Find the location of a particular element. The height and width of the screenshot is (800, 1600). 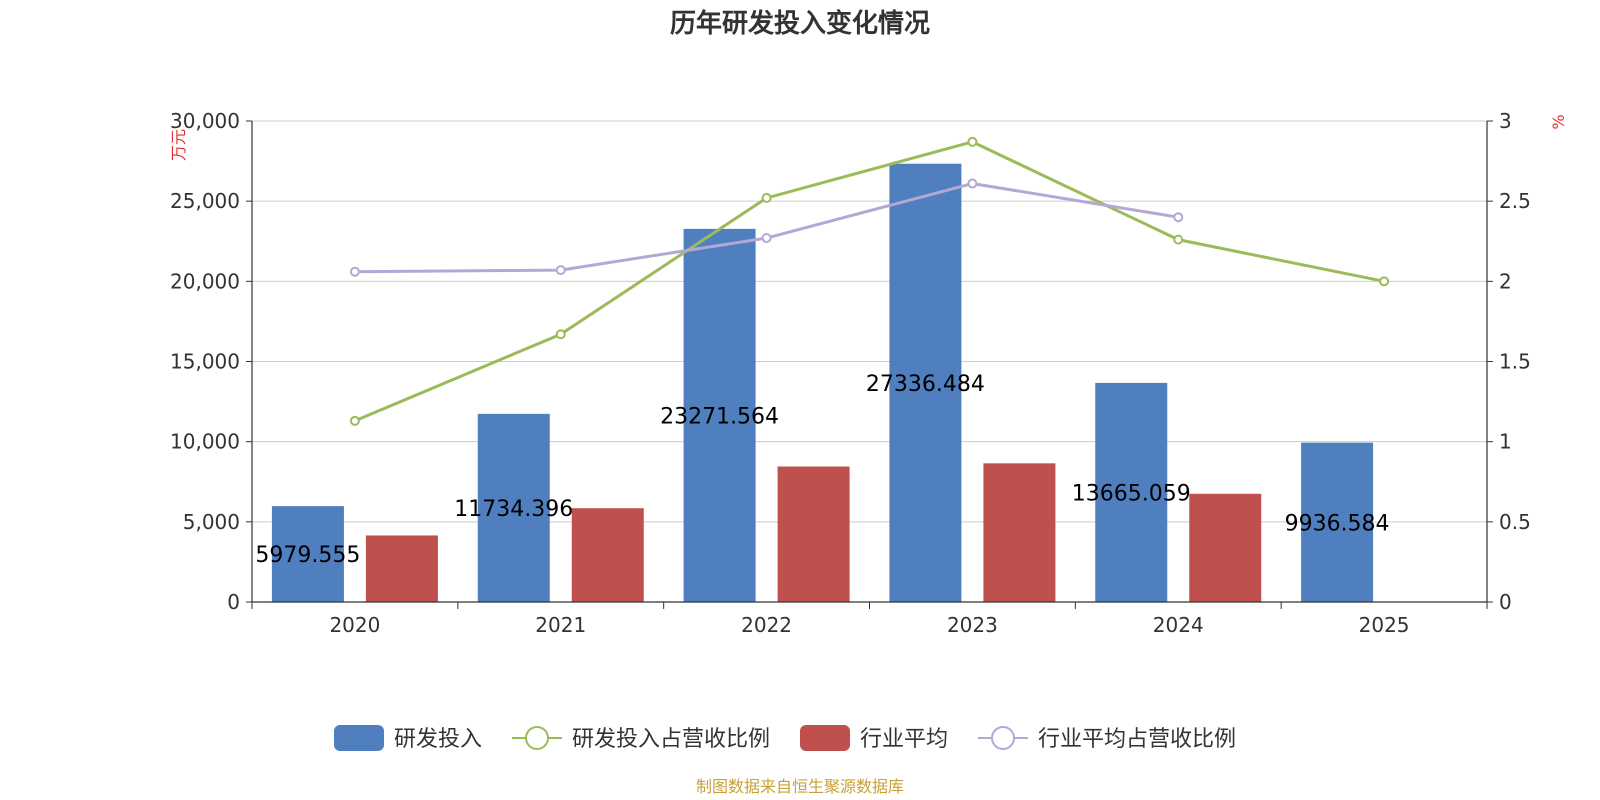

bar-data-label: 27336.484 is located at coordinates (925, 384).